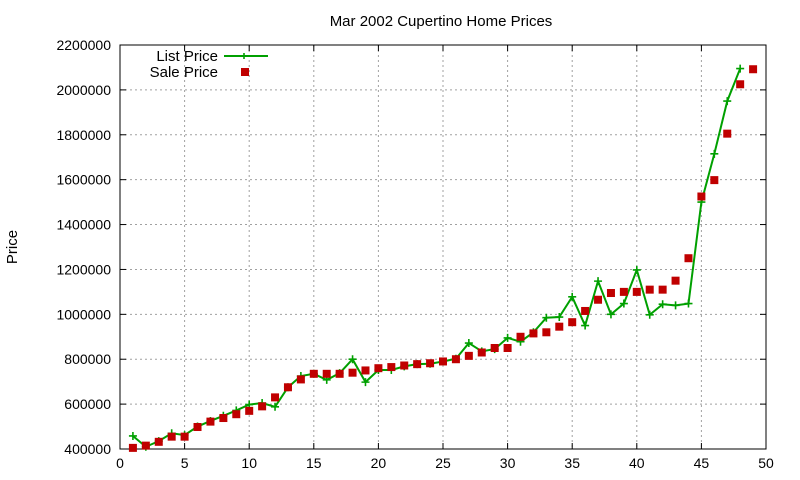 This screenshot has width=800, height=480. What do you see at coordinates (702, 463) in the screenshot?
I see `x-tick-label: 45` at bounding box center [702, 463].